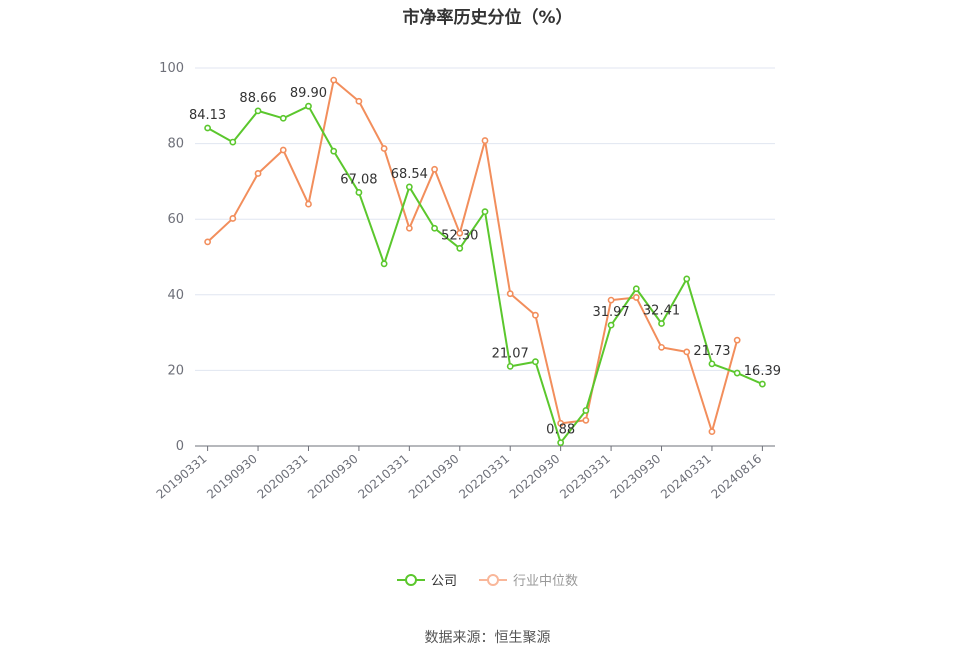 The image size is (975, 658). Describe the element at coordinates (493, 580) in the screenshot. I see `legend-industry-swatch` at that location.